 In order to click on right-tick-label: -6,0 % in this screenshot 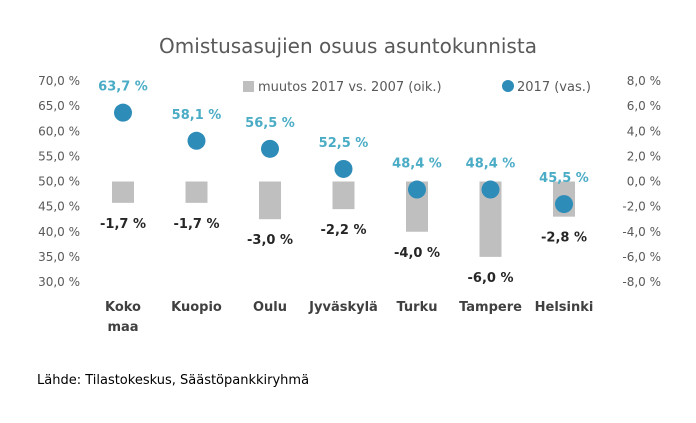, I will do `click(641, 257)`.